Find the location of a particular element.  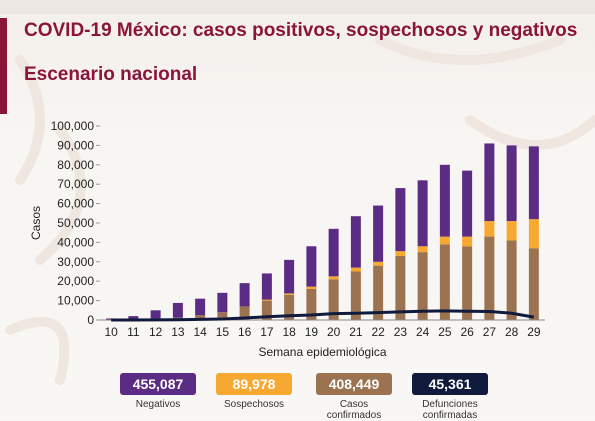

y-tick-label: 0 is located at coordinates (90, 320).